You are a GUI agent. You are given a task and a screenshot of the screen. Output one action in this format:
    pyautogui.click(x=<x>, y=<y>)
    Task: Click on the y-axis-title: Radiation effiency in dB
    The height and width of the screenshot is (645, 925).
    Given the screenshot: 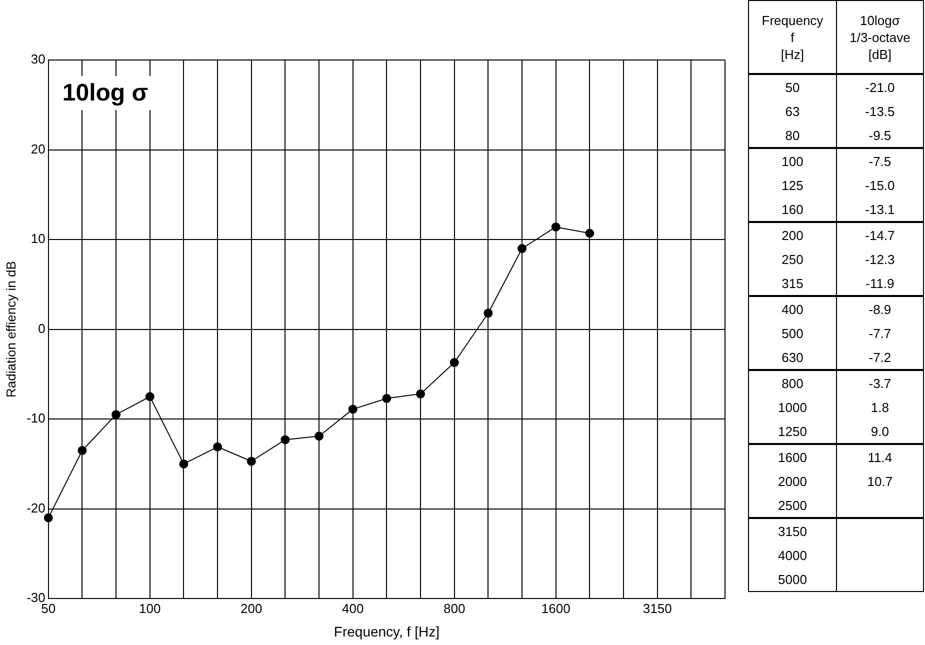 What is the action you would take?
    pyautogui.click(x=10, y=329)
    